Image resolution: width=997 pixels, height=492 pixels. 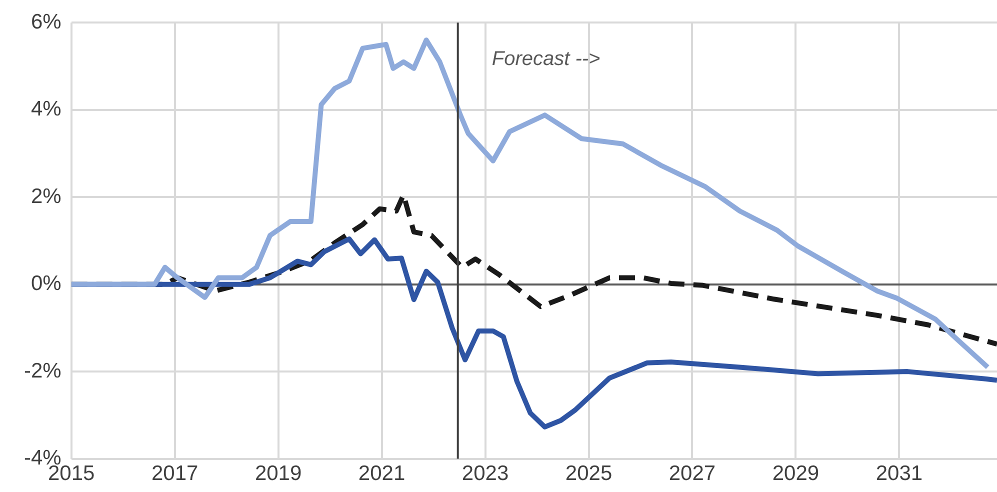 I want to click on y-tick-label: 0%, so click(x=46, y=284).